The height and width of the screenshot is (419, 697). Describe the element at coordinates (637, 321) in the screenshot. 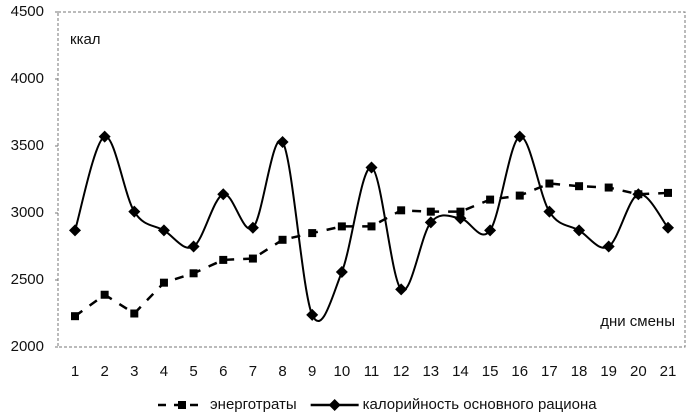

I see `x-axis-label: дни смены` at that location.